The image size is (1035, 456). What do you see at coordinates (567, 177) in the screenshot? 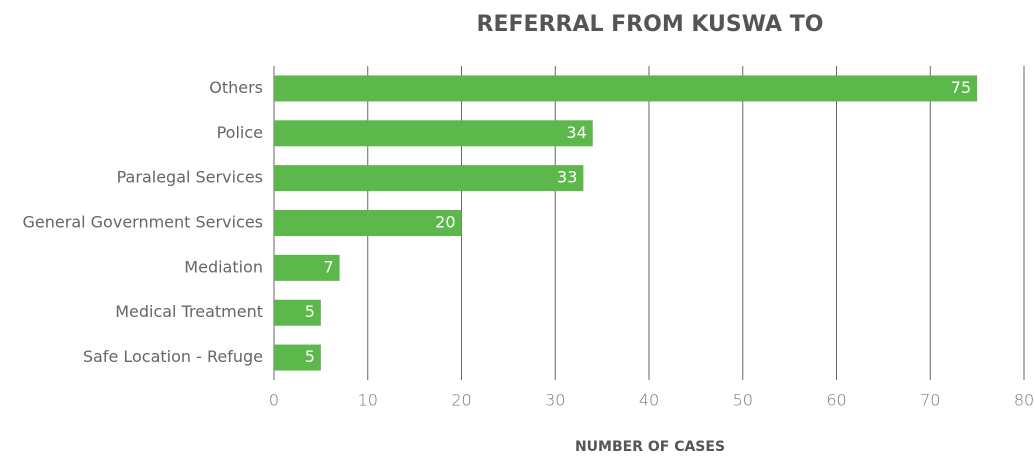
I see `data-label: 33` at bounding box center [567, 177].